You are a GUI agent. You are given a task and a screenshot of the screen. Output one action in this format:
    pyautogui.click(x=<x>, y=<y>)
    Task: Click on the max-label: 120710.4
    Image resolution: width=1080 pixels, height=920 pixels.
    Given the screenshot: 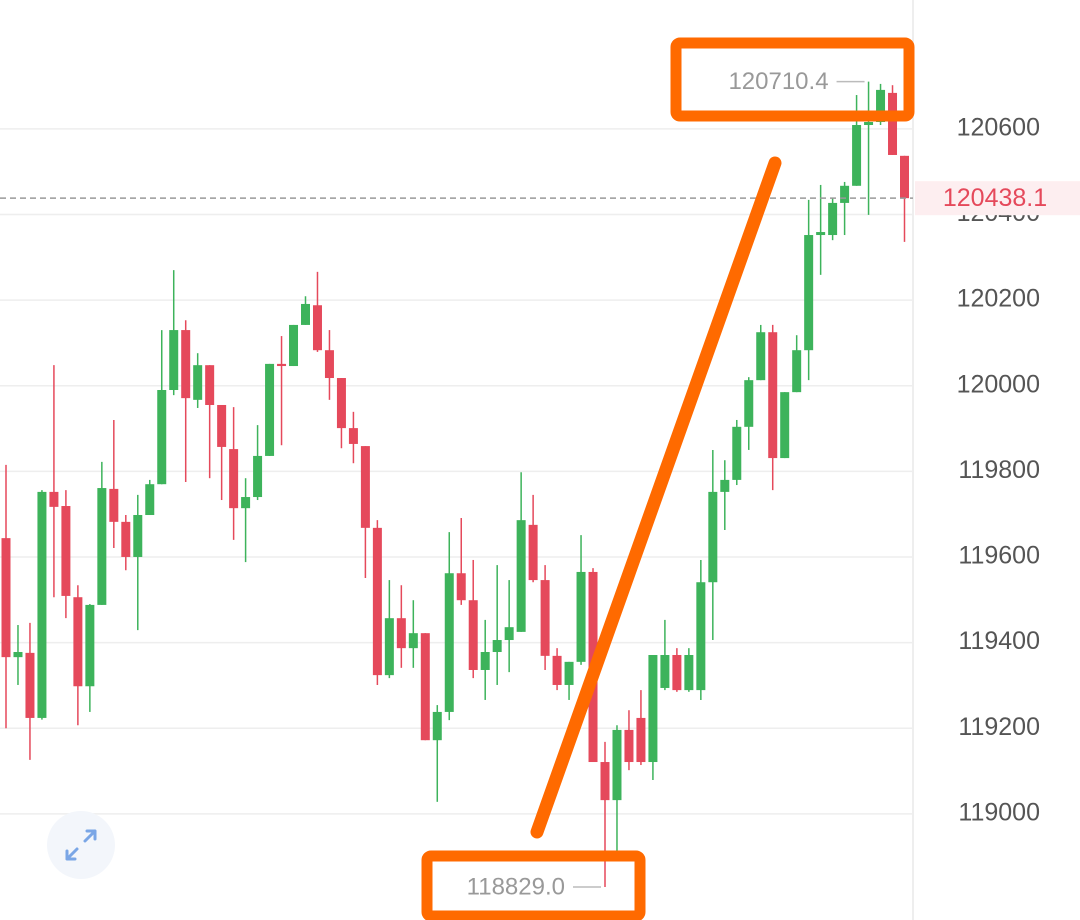 What is the action you would take?
    pyautogui.click(x=778, y=81)
    